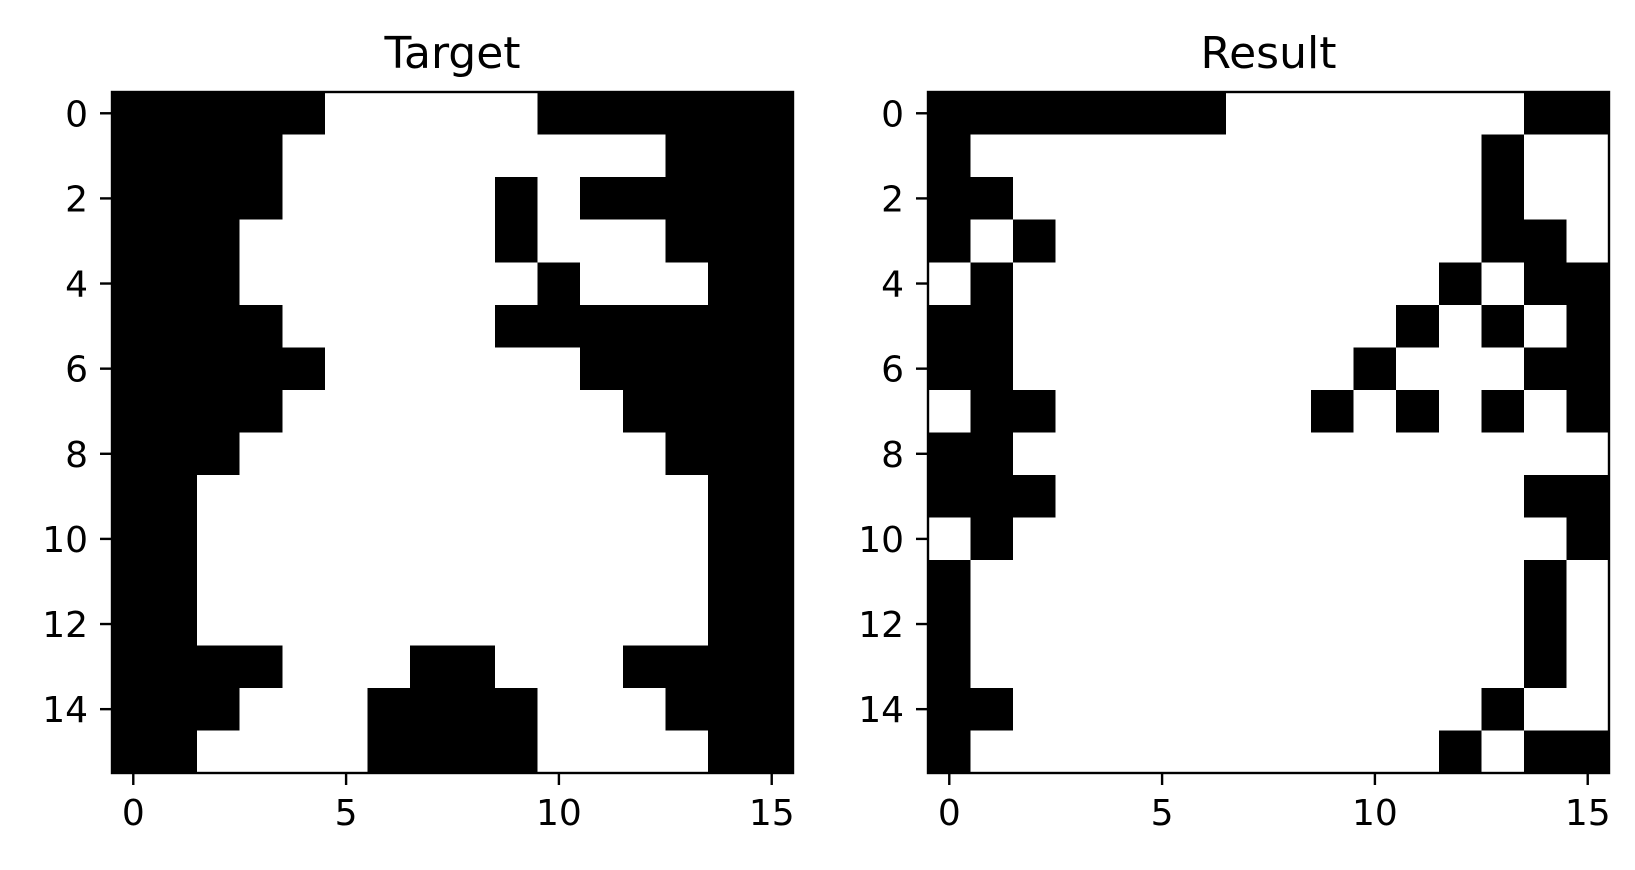  What do you see at coordinates (133, 813) in the screenshot?
I see `x-tick-label: 0` at bounding box center [133, 813].